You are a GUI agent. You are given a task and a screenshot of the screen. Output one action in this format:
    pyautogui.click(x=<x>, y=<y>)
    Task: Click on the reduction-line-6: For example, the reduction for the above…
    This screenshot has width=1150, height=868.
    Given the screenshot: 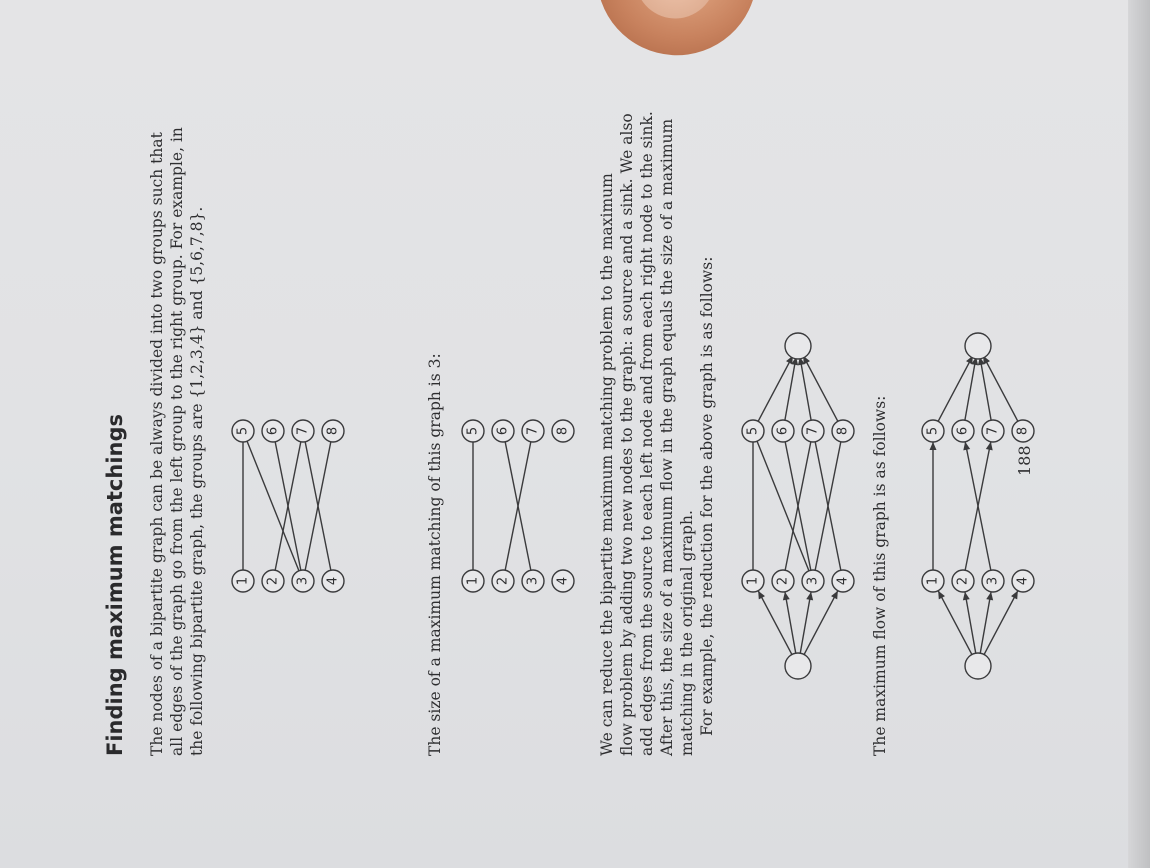 What is the action you would take?
    pyautogui.click(x=707, y=496)
    